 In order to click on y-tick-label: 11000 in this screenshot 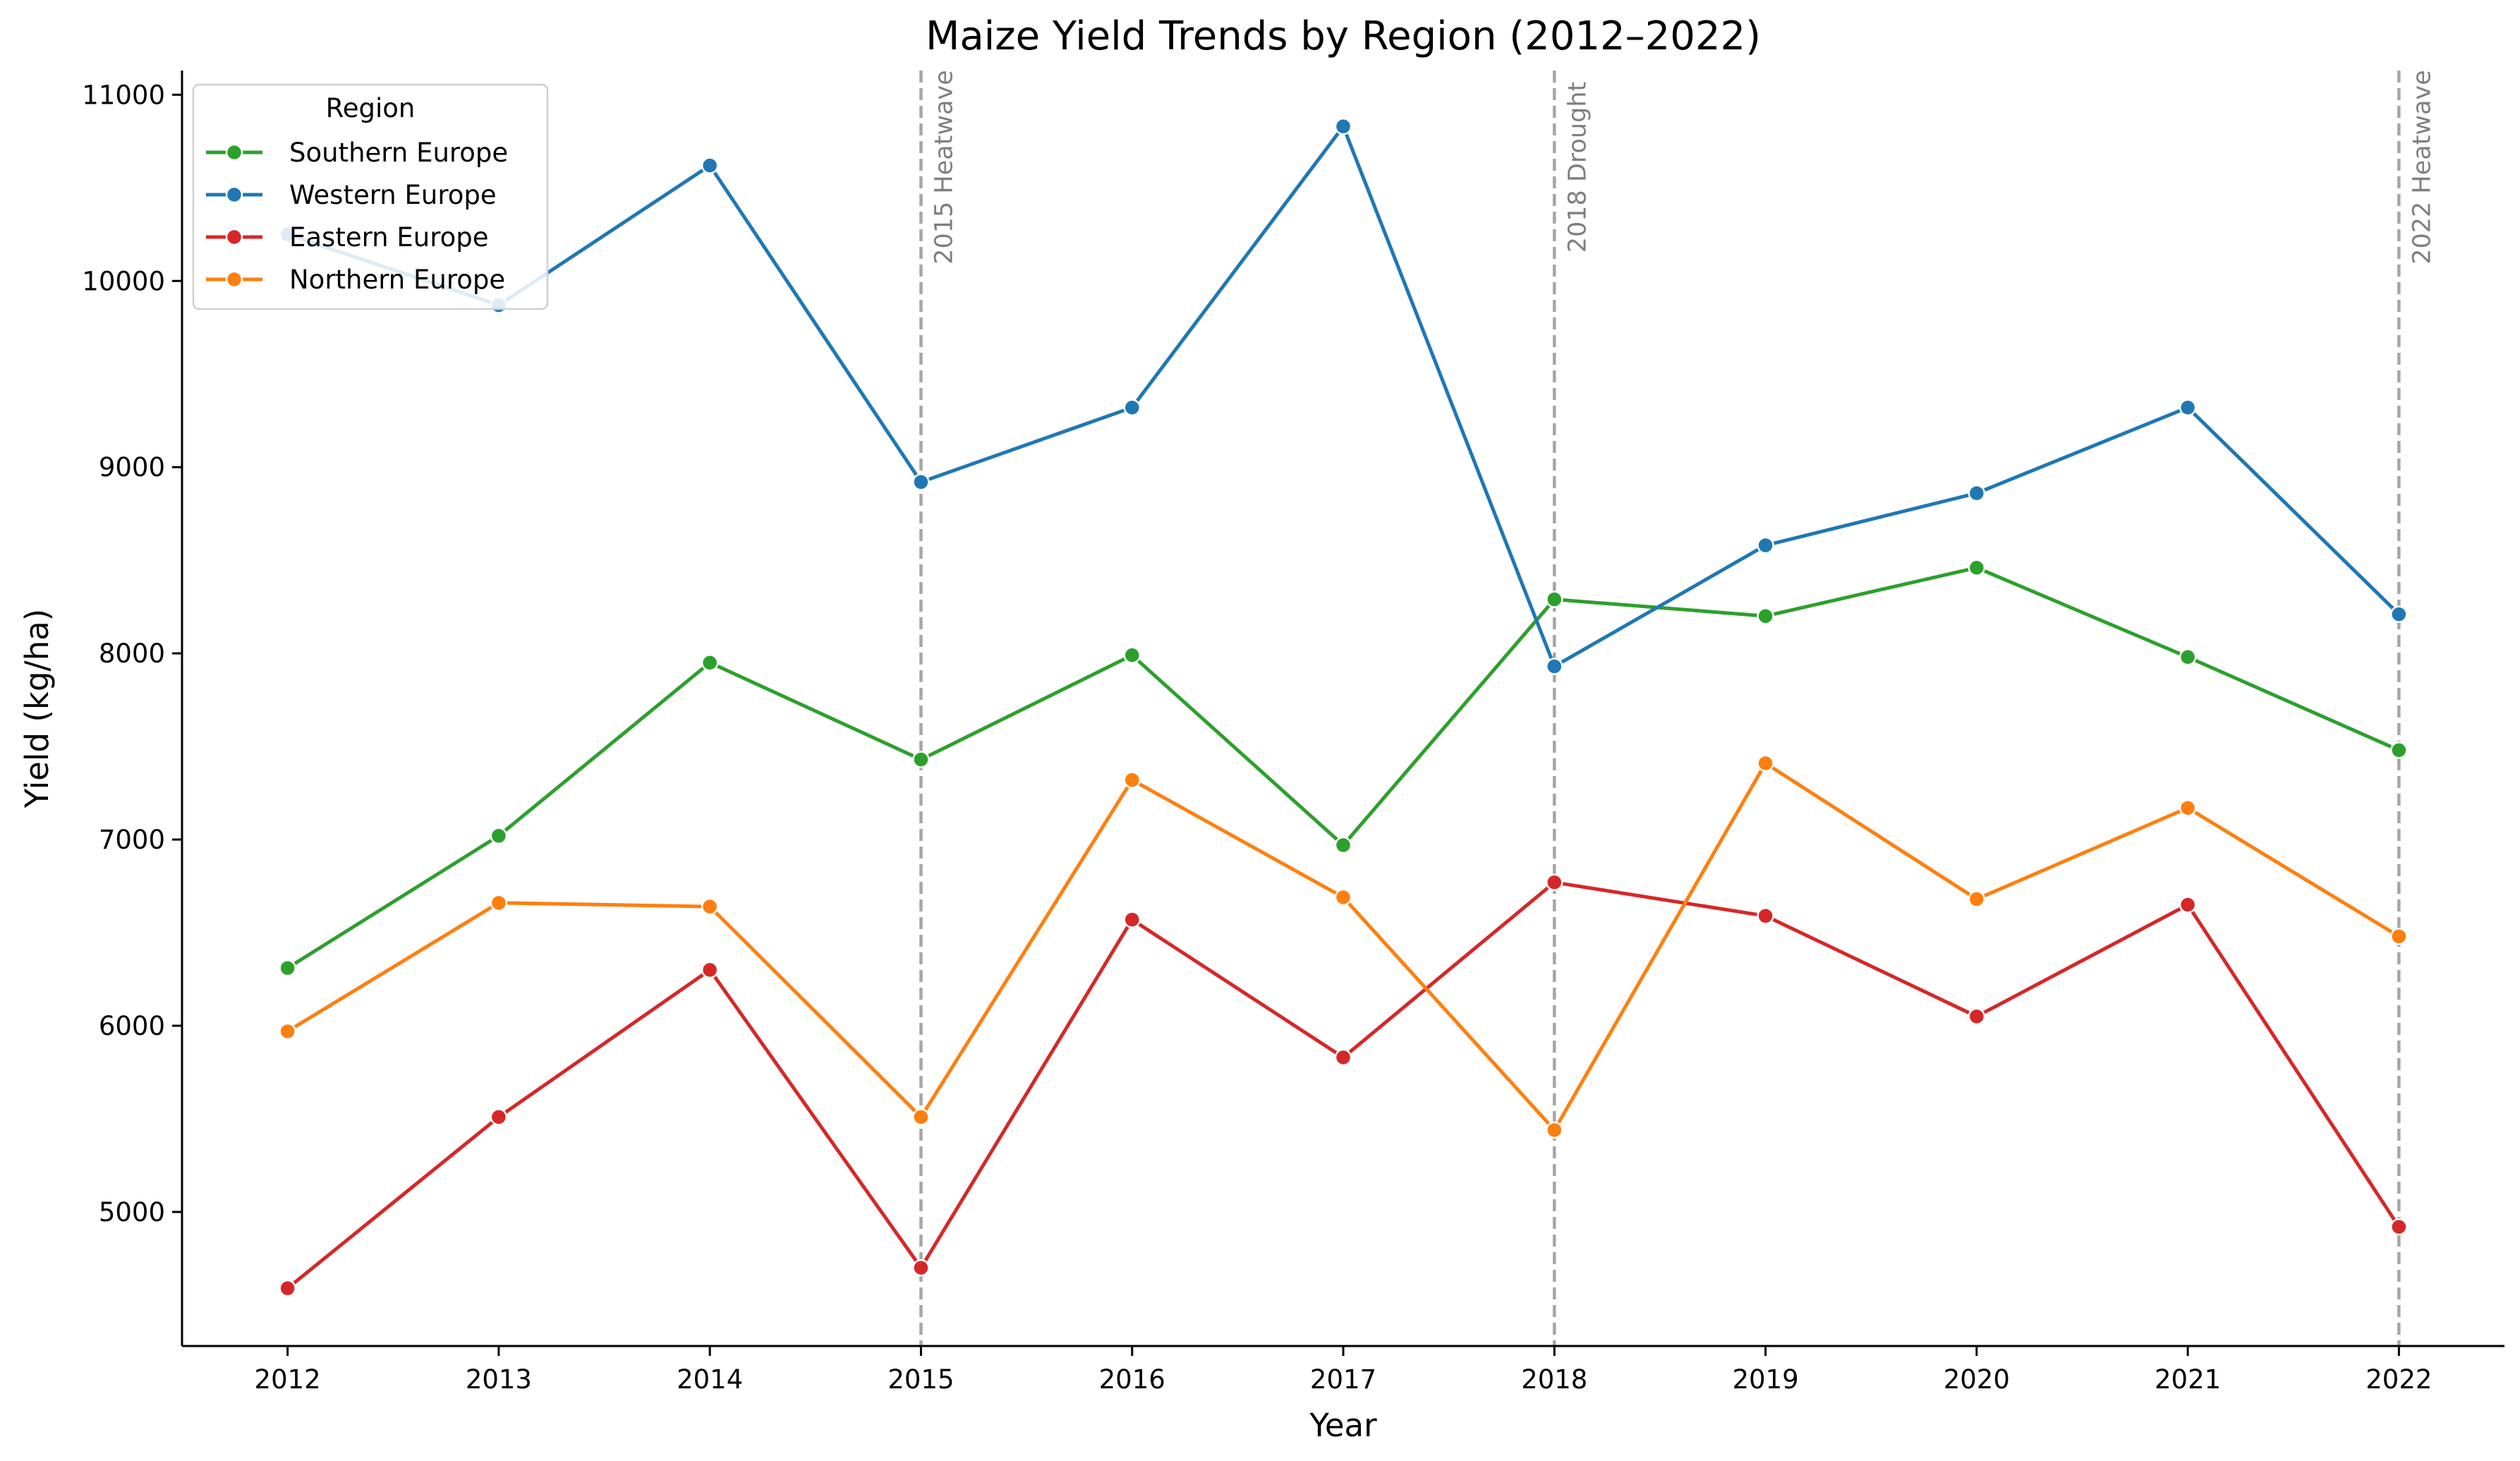, I will do `click(124, 95)`.